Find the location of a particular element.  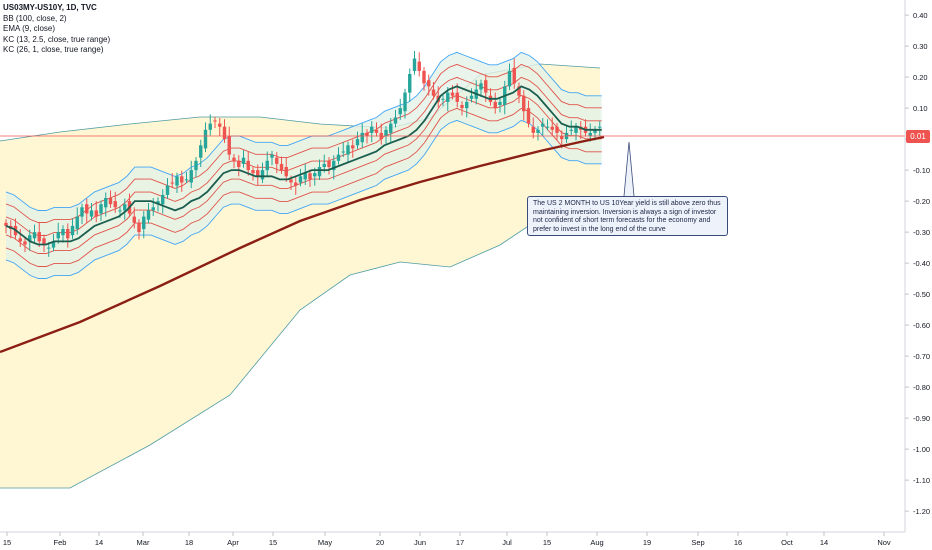

indicator-ema: EMA (9, close) is located at coordinates (29, 28).